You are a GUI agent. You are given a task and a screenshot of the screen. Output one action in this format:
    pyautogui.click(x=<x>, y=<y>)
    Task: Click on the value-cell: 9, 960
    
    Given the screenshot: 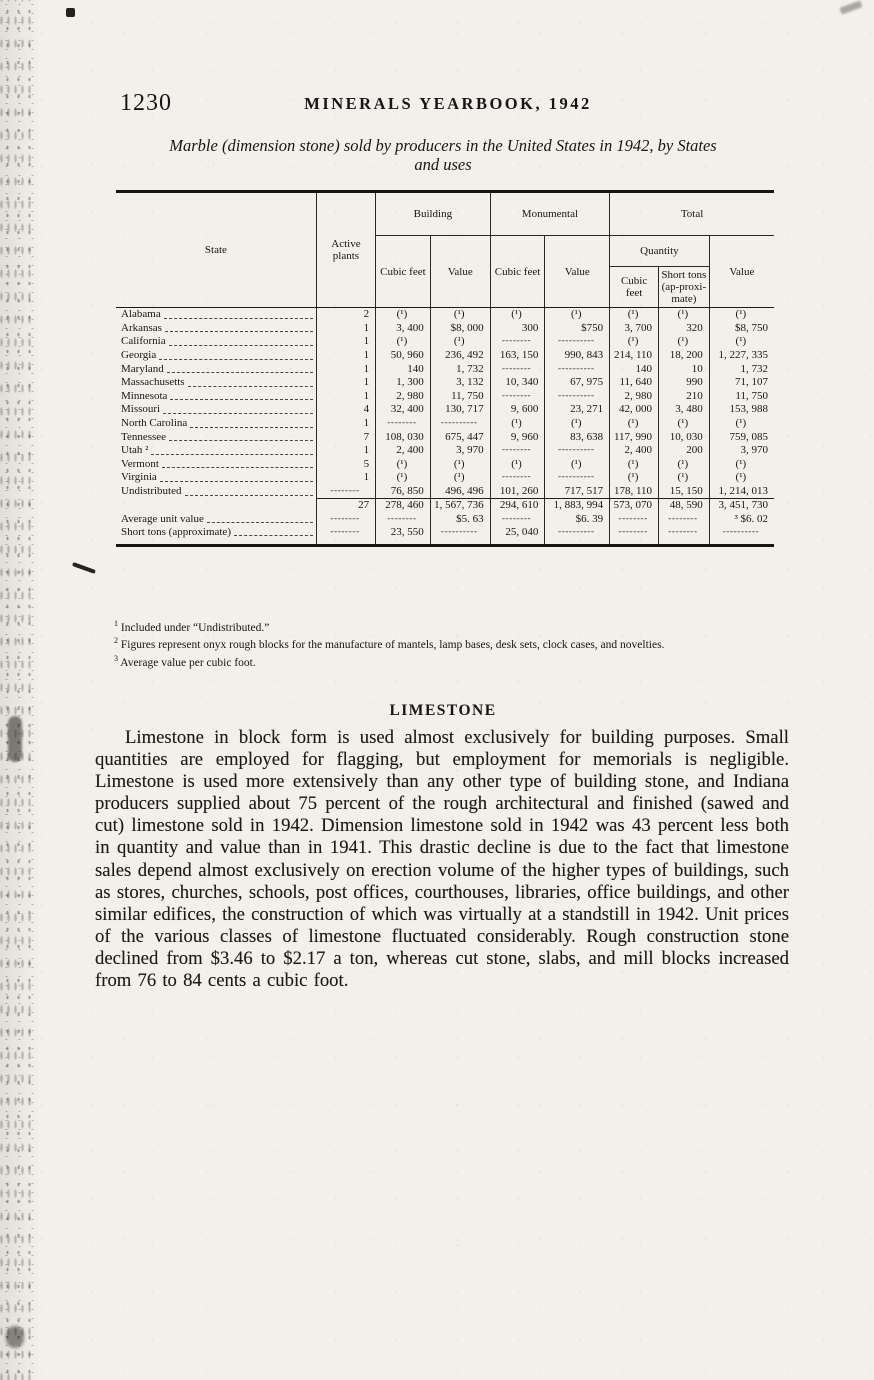 What is the action you would take?
    pyautogui.click(x=517, y=437)
    